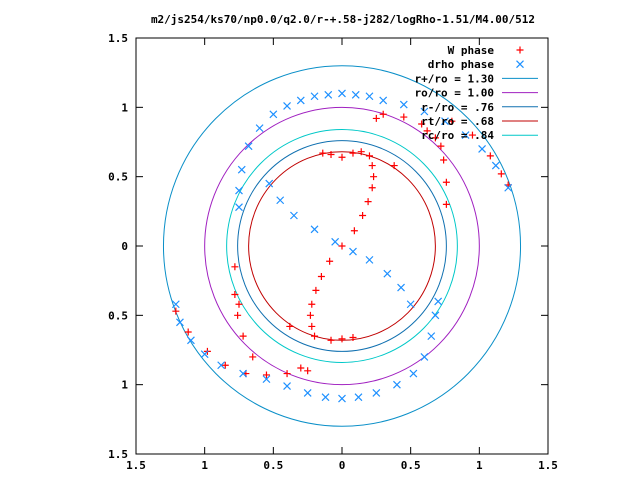 This screenshot has height=480, width=640. Describe the element at coordinates (411, 465) in the screenshot. I see `x-tick-label-4: 0.5` at that location.